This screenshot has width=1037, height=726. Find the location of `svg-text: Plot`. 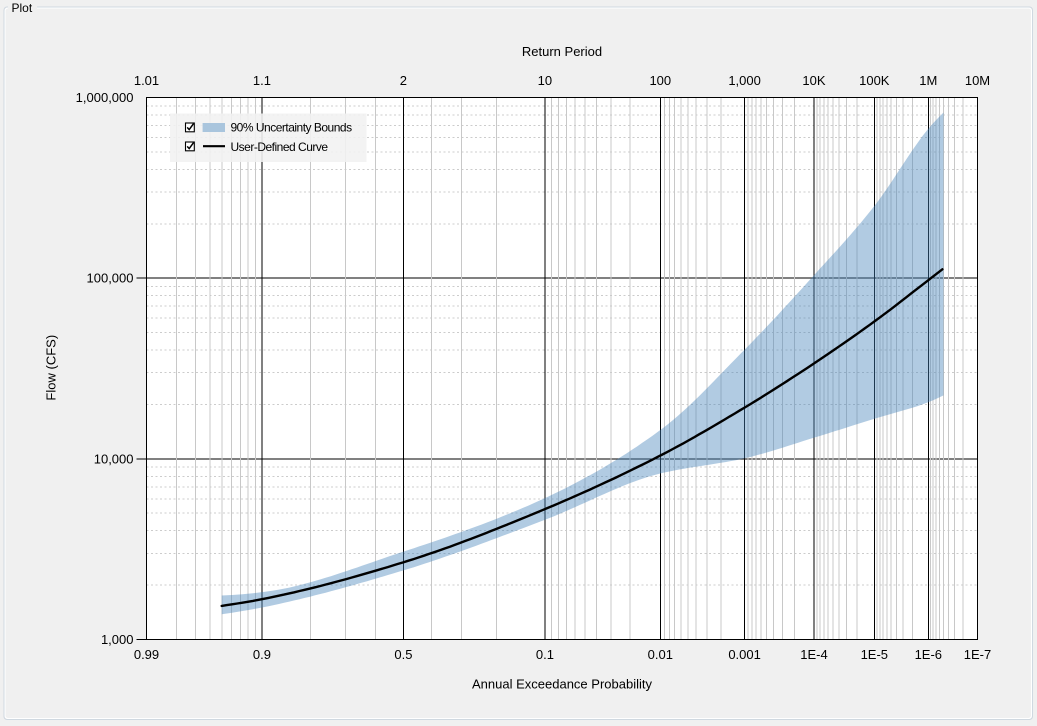

svg-text: Plot is located at coordinates (22, 8).